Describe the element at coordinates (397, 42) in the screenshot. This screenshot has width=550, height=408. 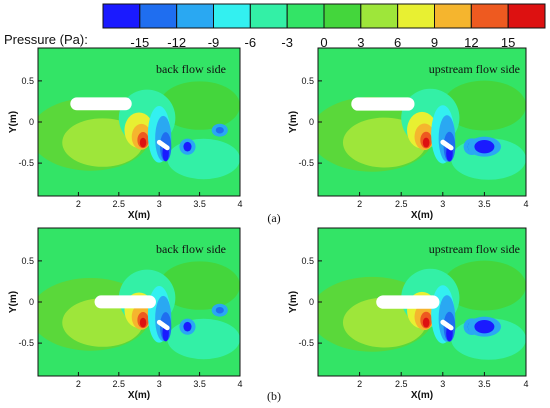
I see `colorbar-tick-label: 6` at that location.